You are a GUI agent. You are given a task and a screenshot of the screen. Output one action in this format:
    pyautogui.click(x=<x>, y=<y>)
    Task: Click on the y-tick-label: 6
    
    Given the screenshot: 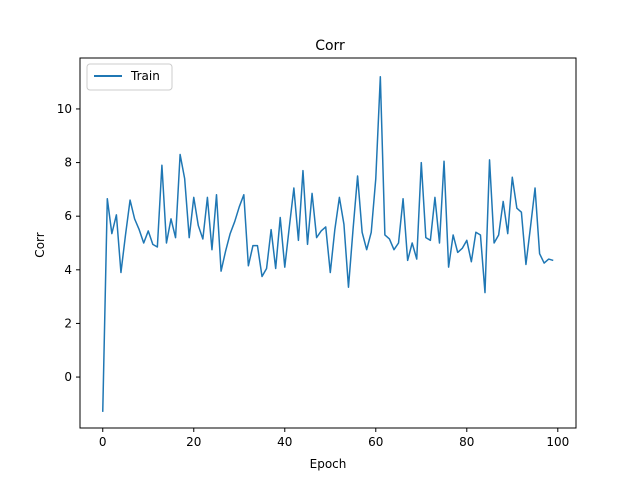 What is the action you would take?
    pyautogui.click(x=68, y=216)
    